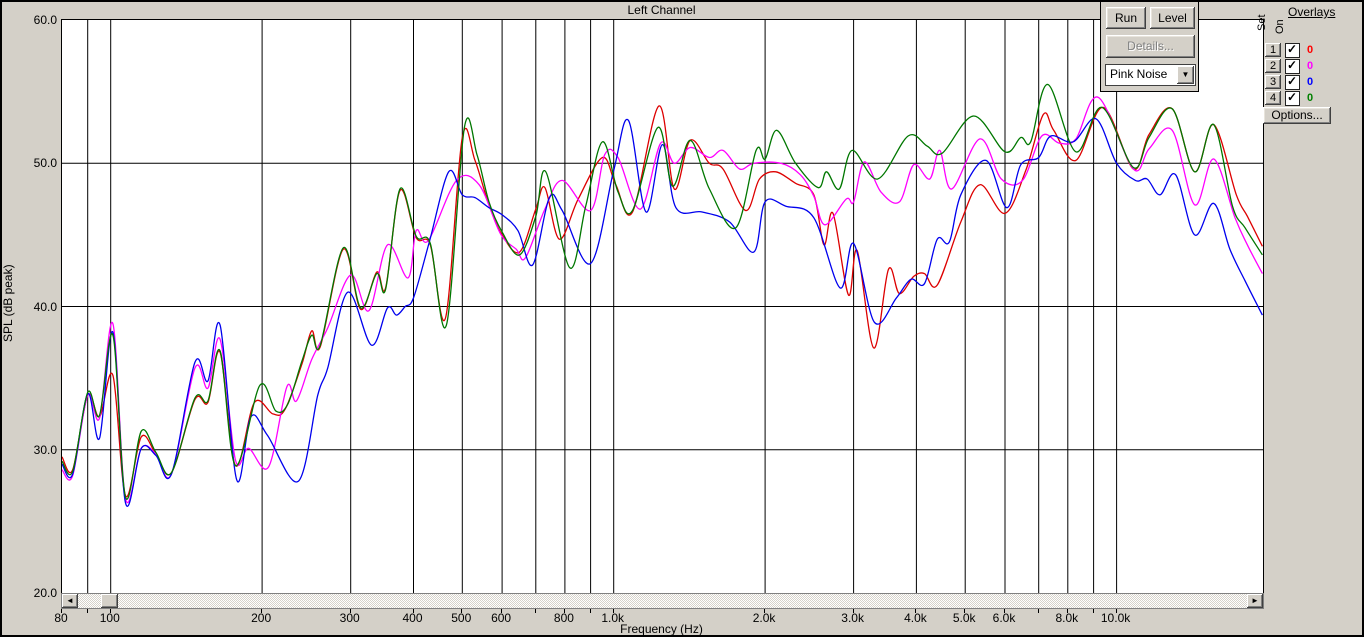  What do you see at coordinates (1115, 618) in the screenshot?
I see `x-tick-label: 10.0k` at bounding box center [1115, 618].